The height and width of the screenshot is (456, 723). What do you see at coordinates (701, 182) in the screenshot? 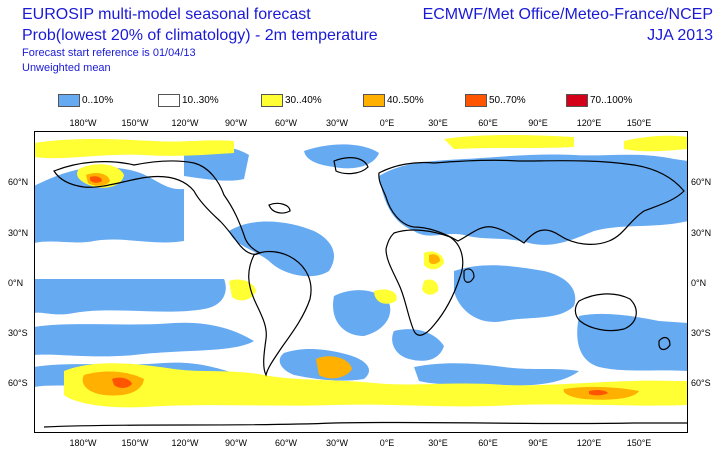
I see `lat-tick-right: 60°N` at bounding box center [701, 182].